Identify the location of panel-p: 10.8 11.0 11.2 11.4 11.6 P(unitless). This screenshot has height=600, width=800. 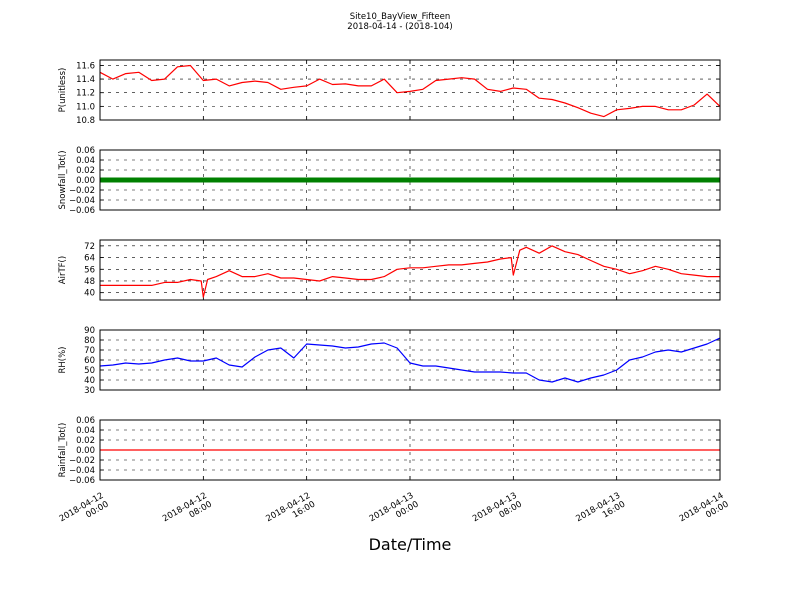
(389, 92).